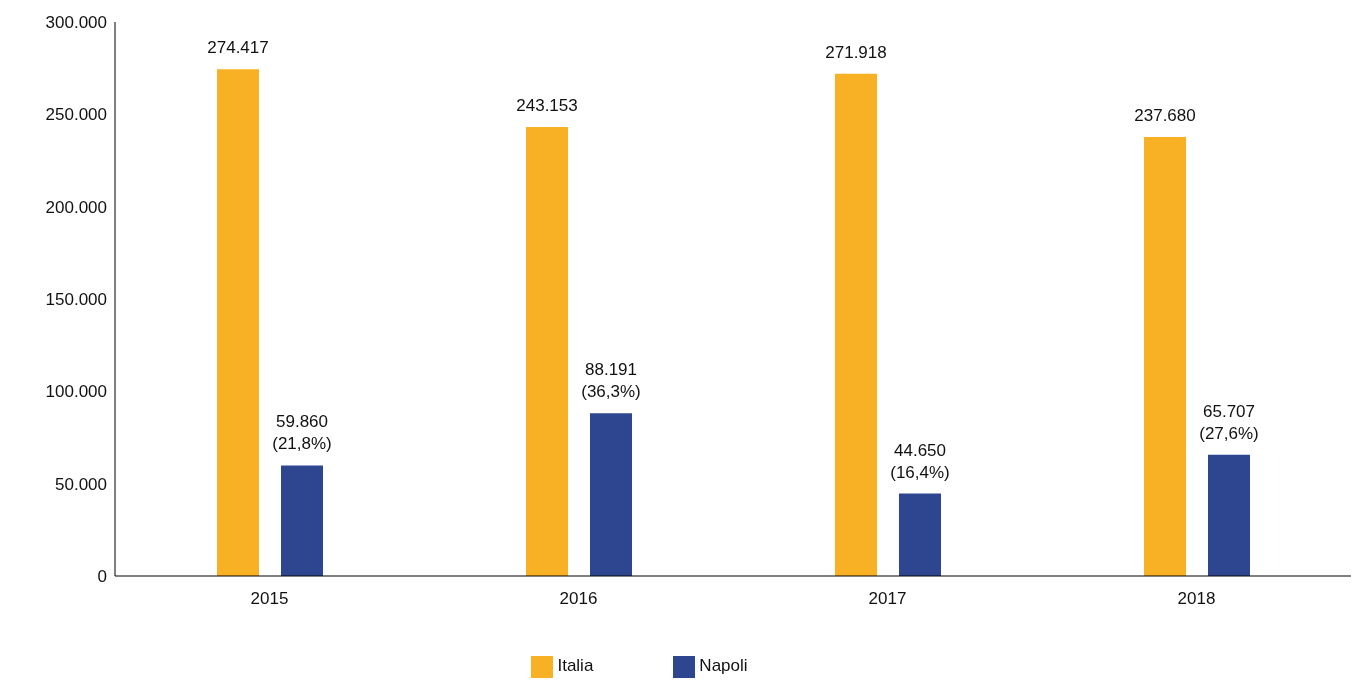 The width and height of the screenshot is (1363, 693). Describe the element at coordinates (76, 300) in the screenshot. I see `y-tick-label: 150.000` at that location.